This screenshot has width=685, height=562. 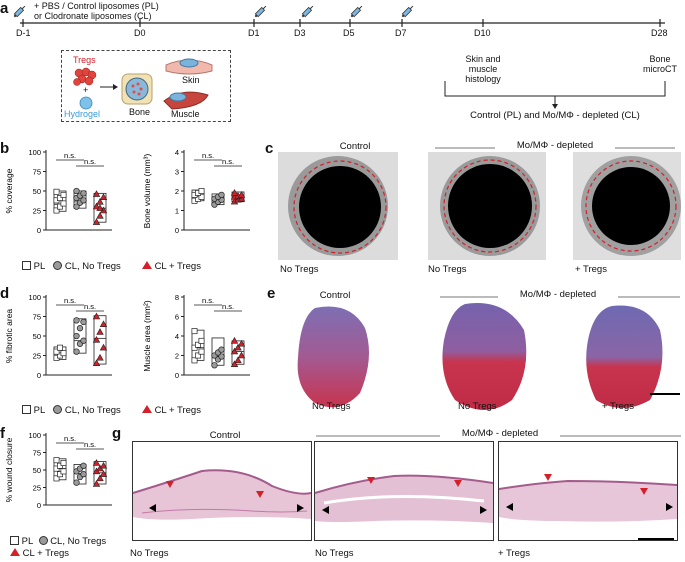 What do you see at coordinates (618, 406) in the screenshot?
I see `e-plus-tregs: + Tregs` at bounding box center [618, 406].